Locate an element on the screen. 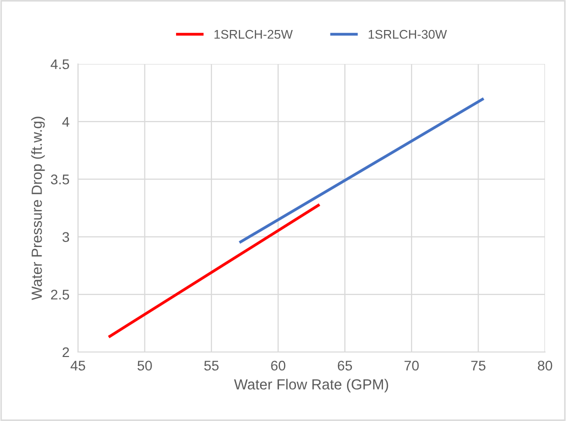  x-tick-label: 65 is located at coordinates (345, 365).